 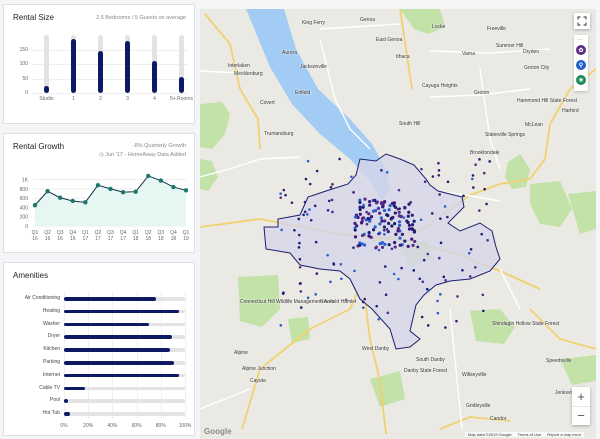 What do you see at coordinates (581, 50) in the screenshot?
I see `layer-purple-icon: ✿` at bounding box center [581, 50].